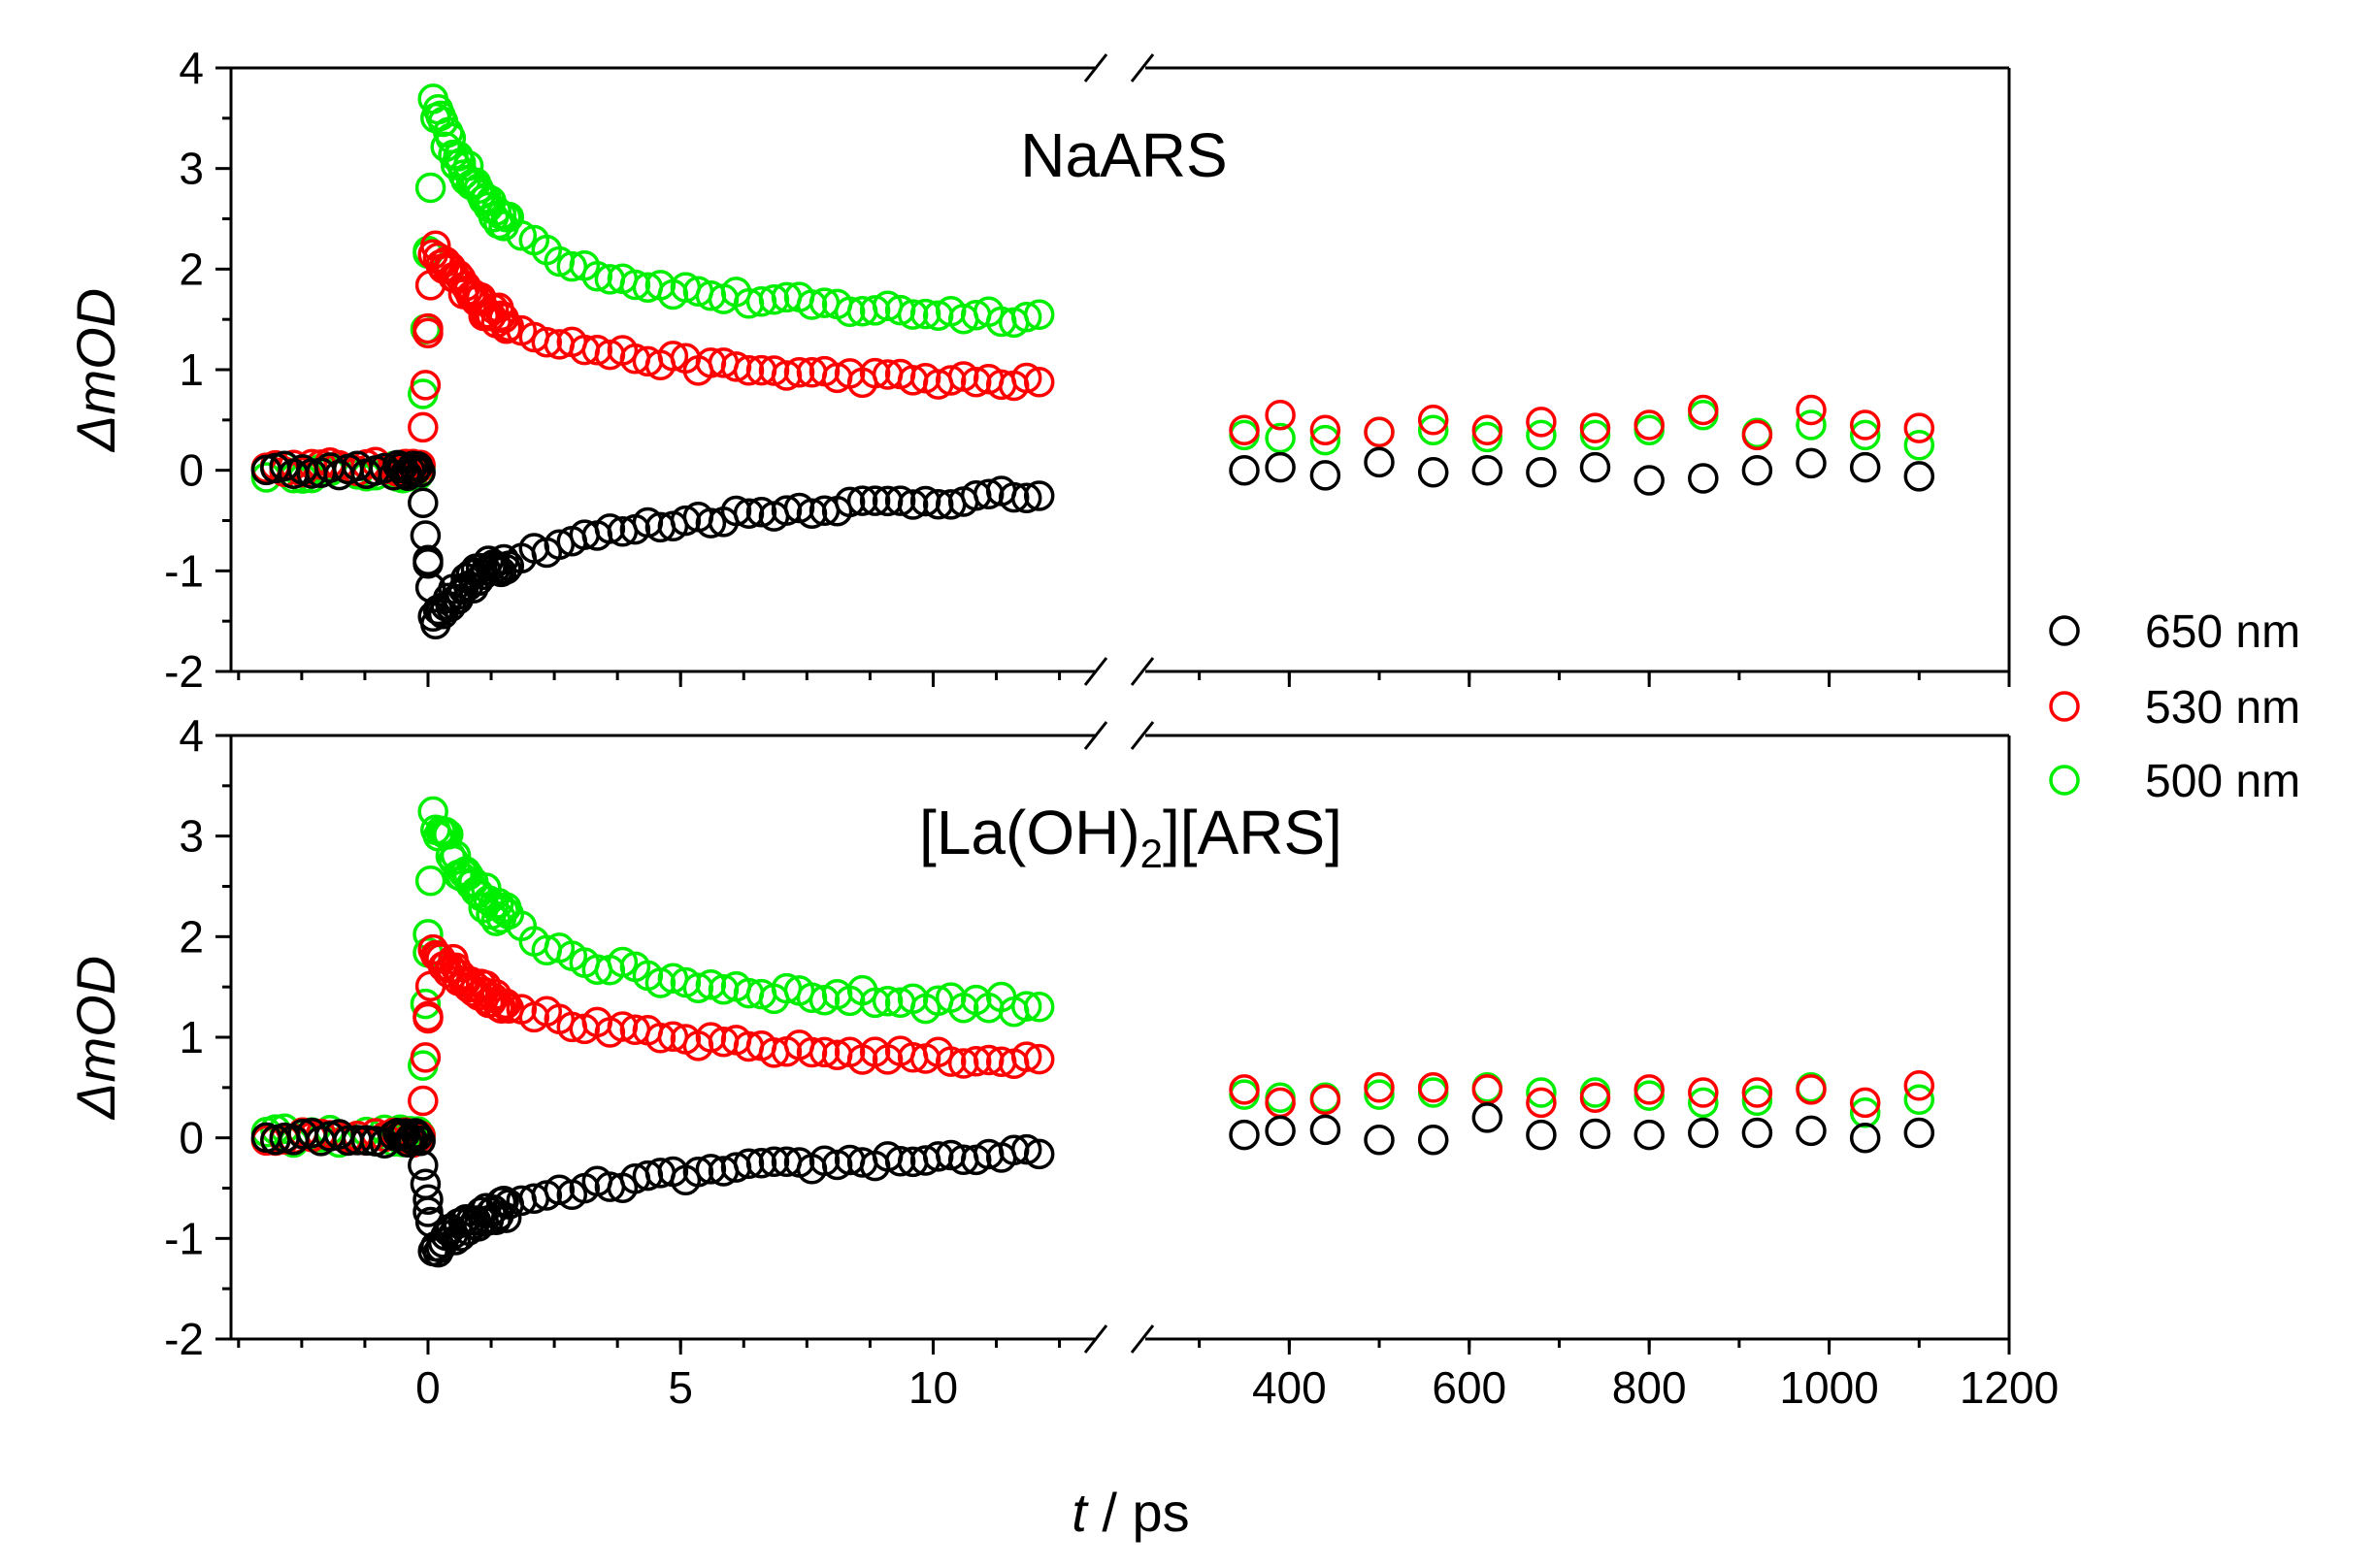  What do you see at coordinates (2222, 708) in the screenshot?
I see `legend-label-530nm: 530 nm` at bounding box center [2222, 708].